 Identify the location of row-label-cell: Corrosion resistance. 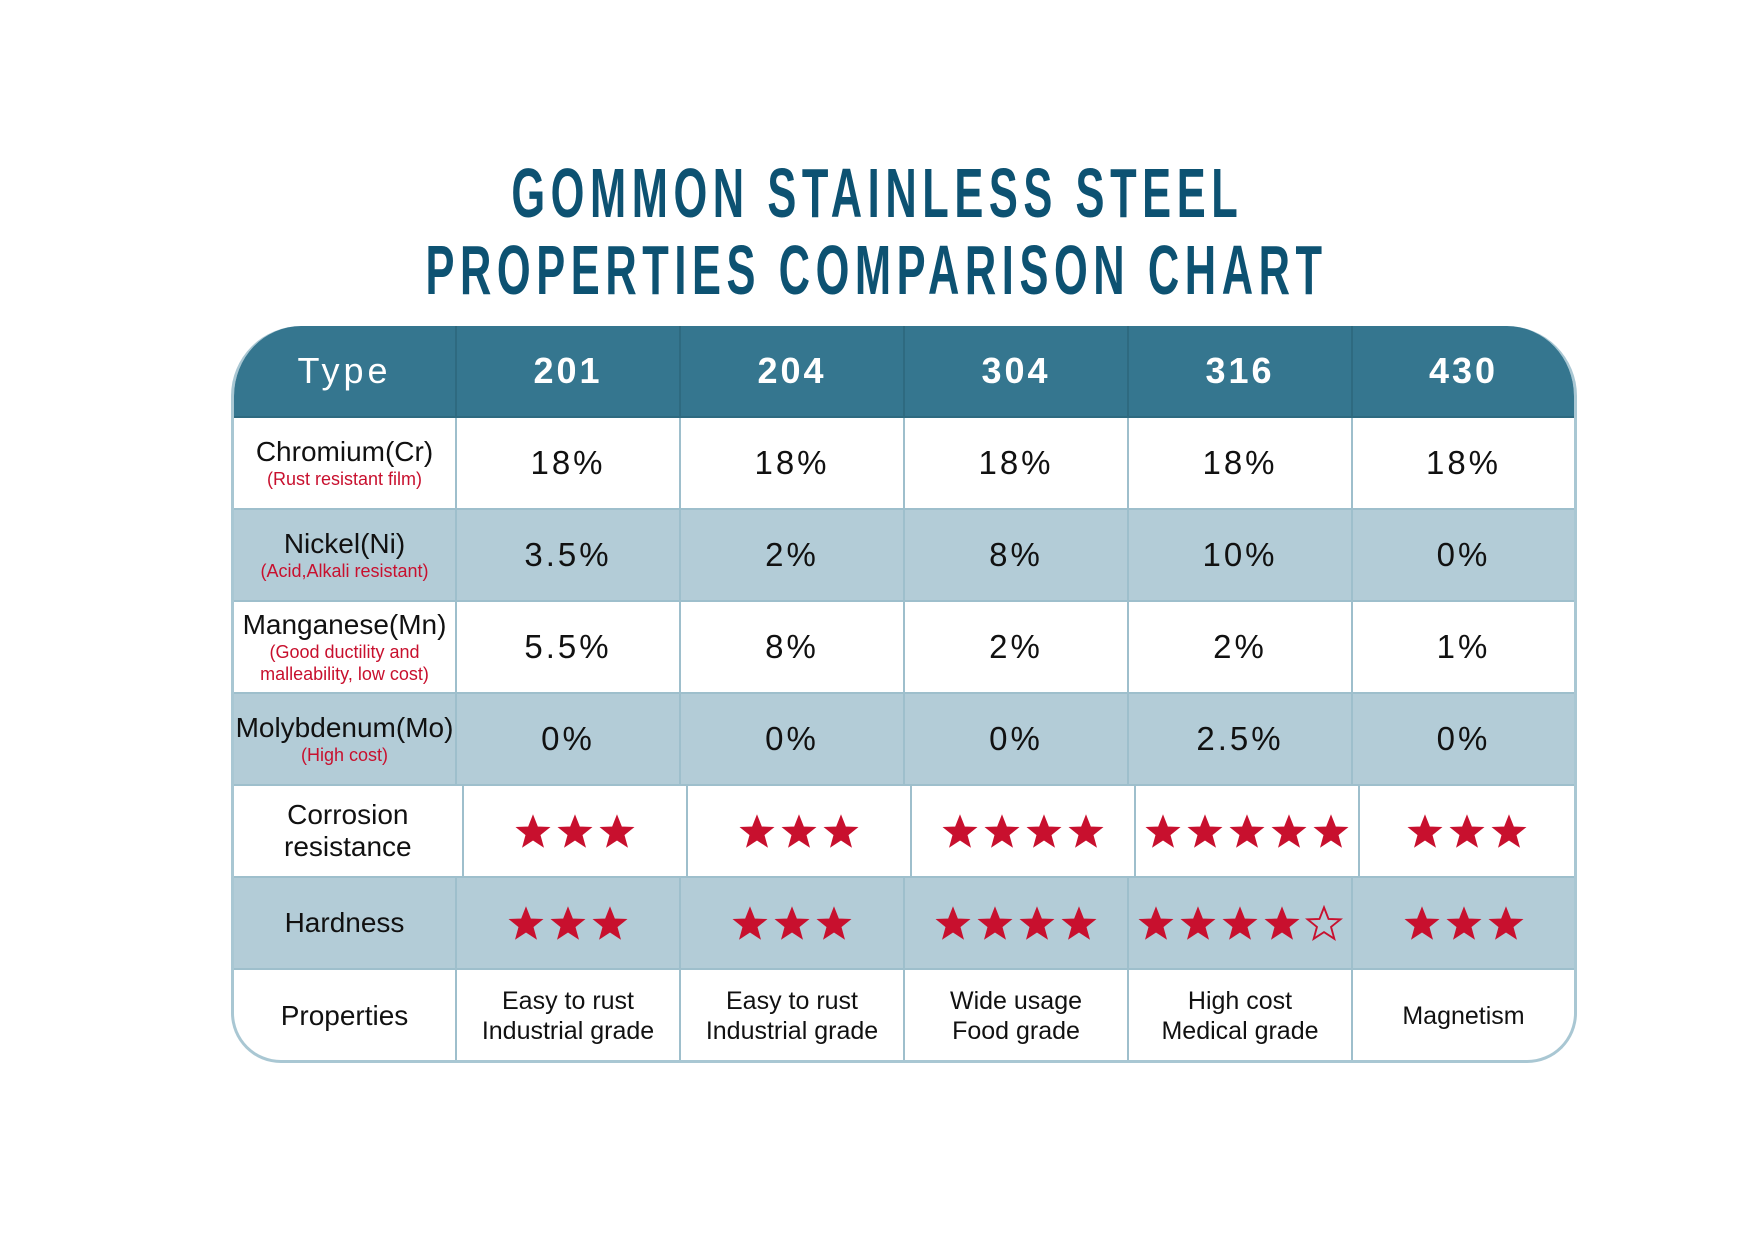
(349, 831).